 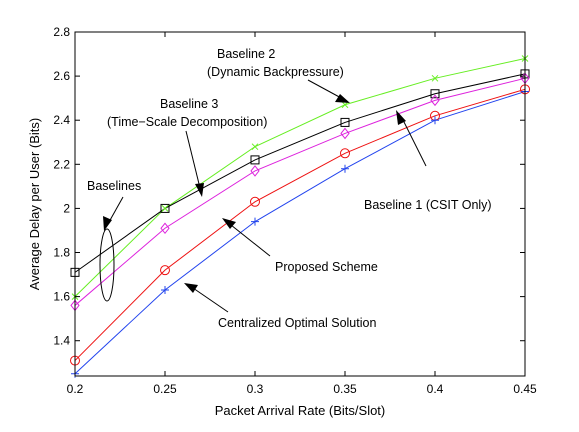 What do you see at coordinates (107, 265) in the screenshot?
I see `annotation-baselines-ellipse` at bounding box center [107, 265].